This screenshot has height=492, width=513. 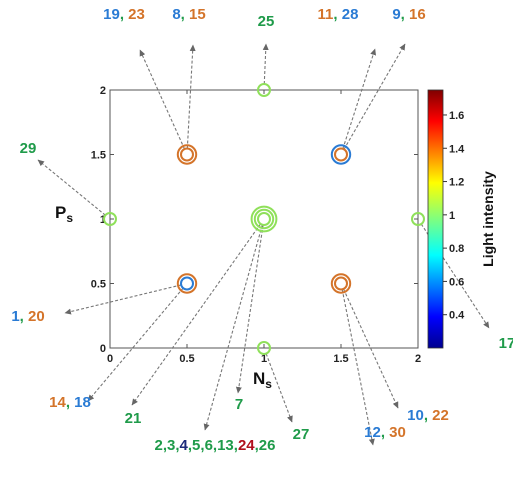 What do you see at coordinates (340, 359) in the screenshot?
I see `x-tick-label: 1.5` at bounding box center [340, 359].